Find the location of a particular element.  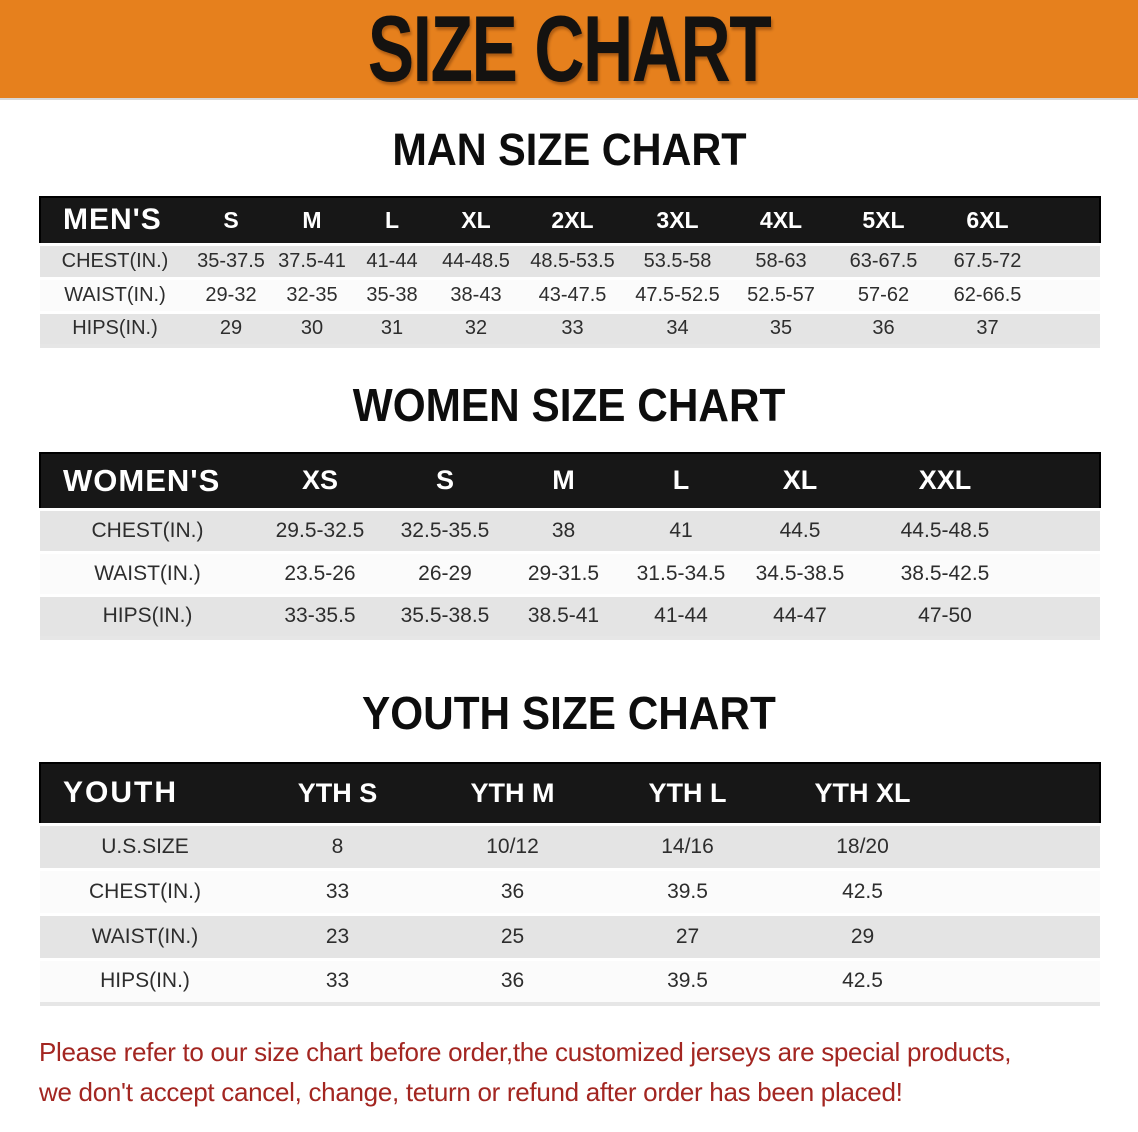

mens-header-row: MEN'S S M L XL 2XL 3XL 4XL 5XL 6XL is located at coordinates (570, 220).